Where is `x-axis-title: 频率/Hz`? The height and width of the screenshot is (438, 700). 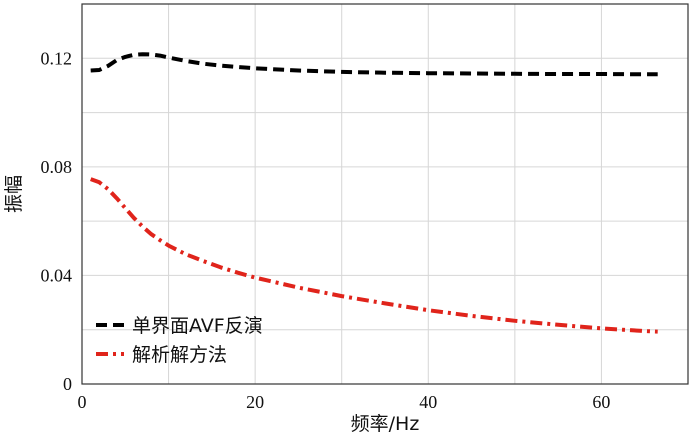 x-axis-title: 频率/Hz is located at coordinates (385, 424).